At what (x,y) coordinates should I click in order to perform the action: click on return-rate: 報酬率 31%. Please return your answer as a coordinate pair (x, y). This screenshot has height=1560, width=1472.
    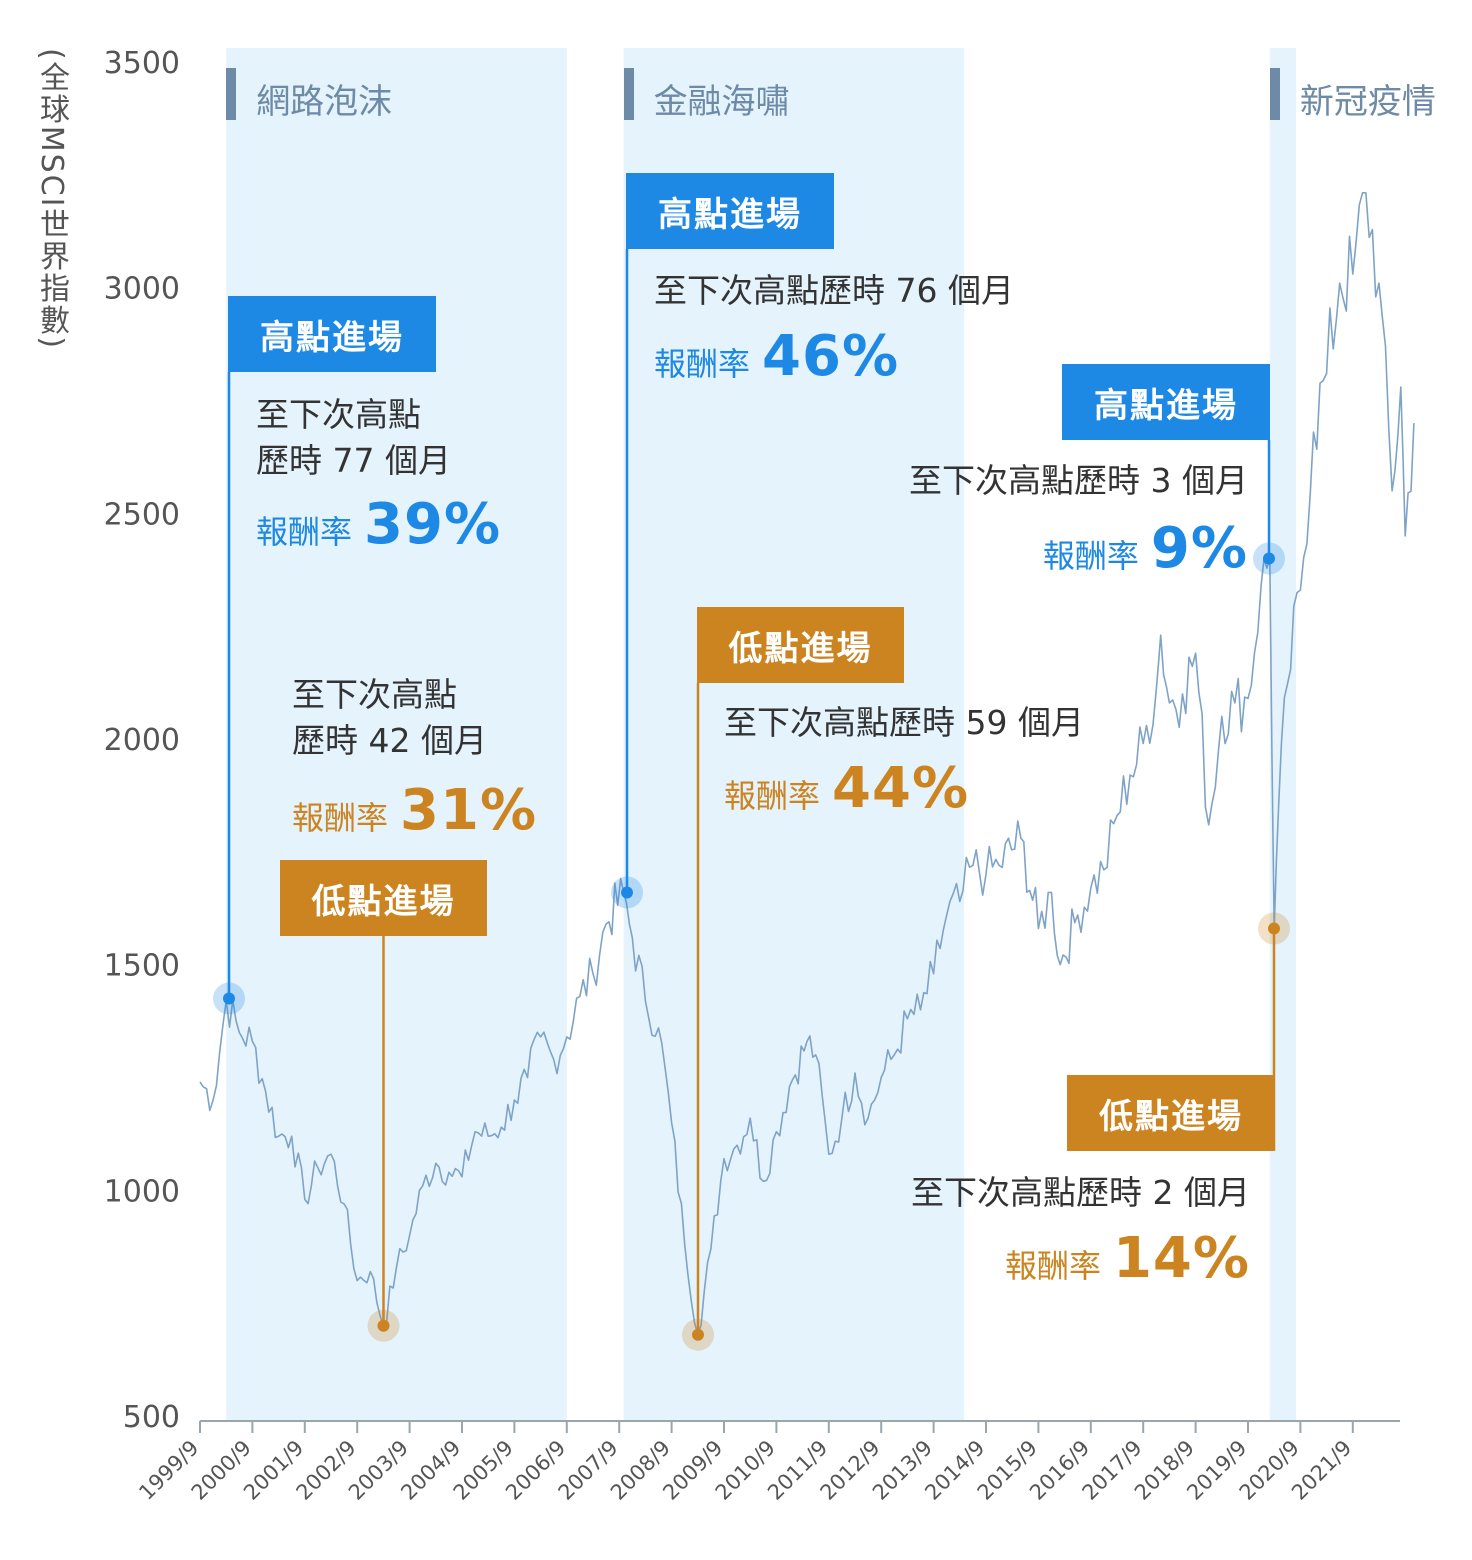
    Looking at the image, I should click on (414, 810).